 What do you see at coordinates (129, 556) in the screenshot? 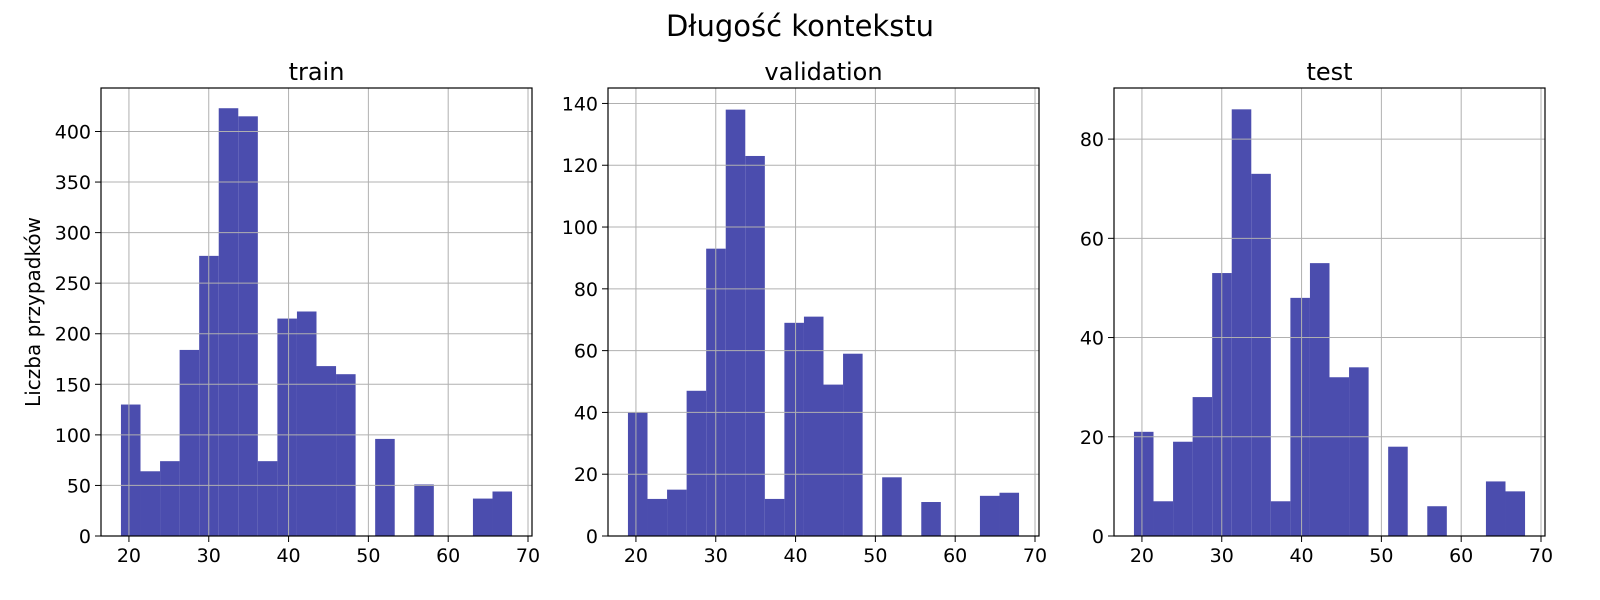
I see `train-xtick-label: 20` at bounding box center [129, 556].